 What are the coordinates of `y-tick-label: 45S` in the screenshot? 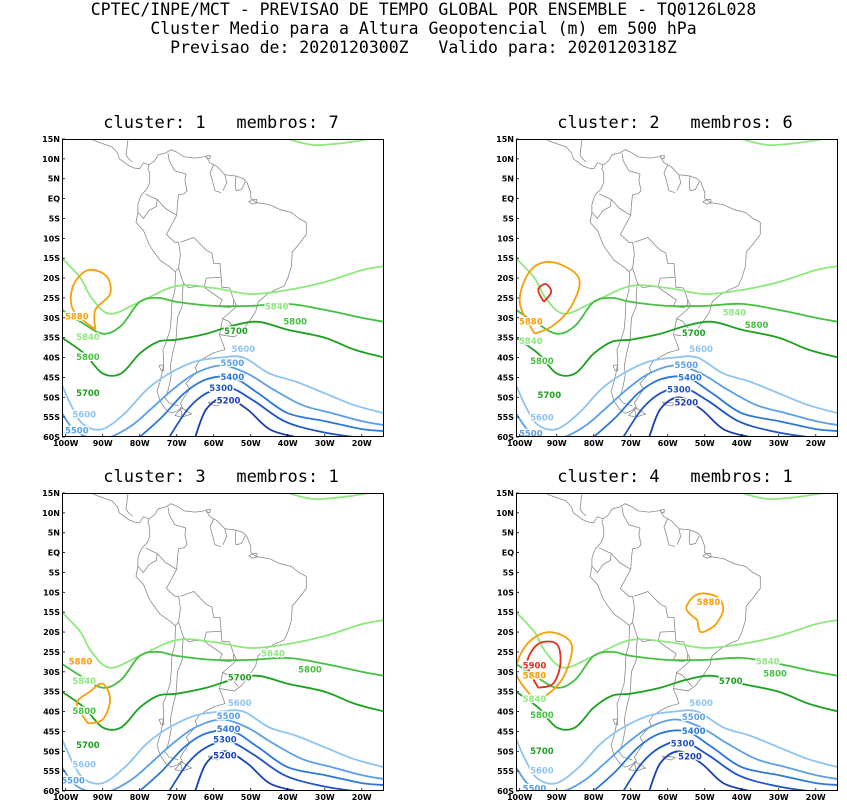 It's located at (51, 377).